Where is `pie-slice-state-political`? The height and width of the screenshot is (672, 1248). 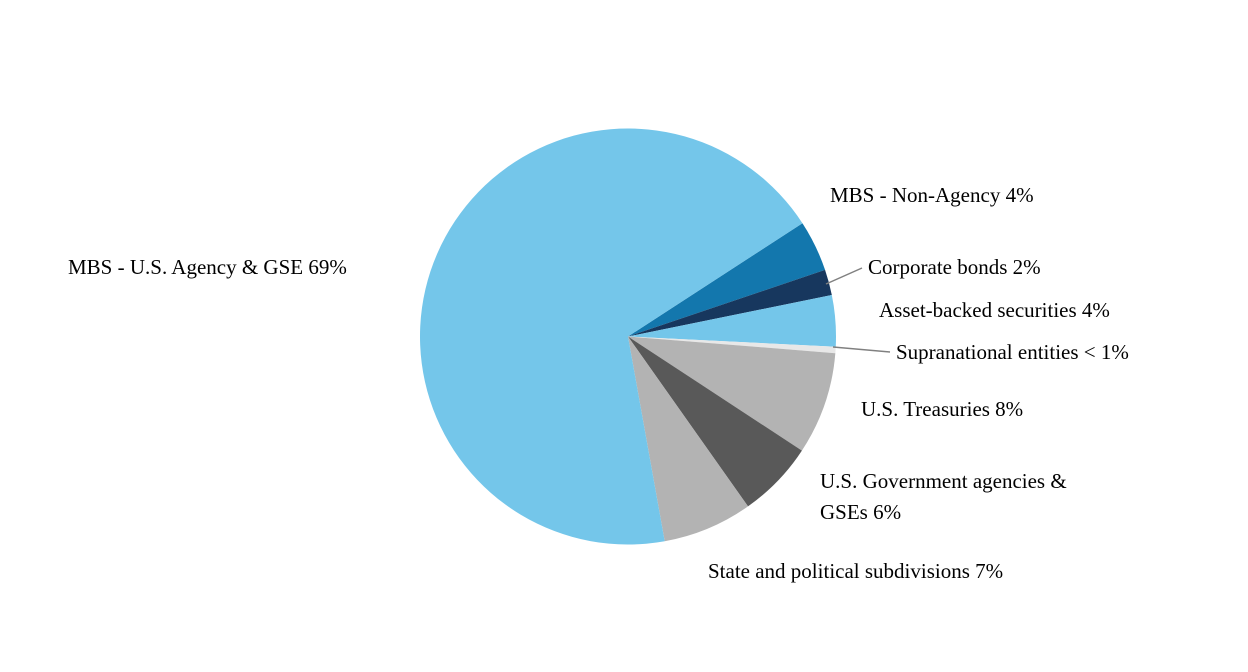 pie-slice-state-political is located at coordinates (688, 439).